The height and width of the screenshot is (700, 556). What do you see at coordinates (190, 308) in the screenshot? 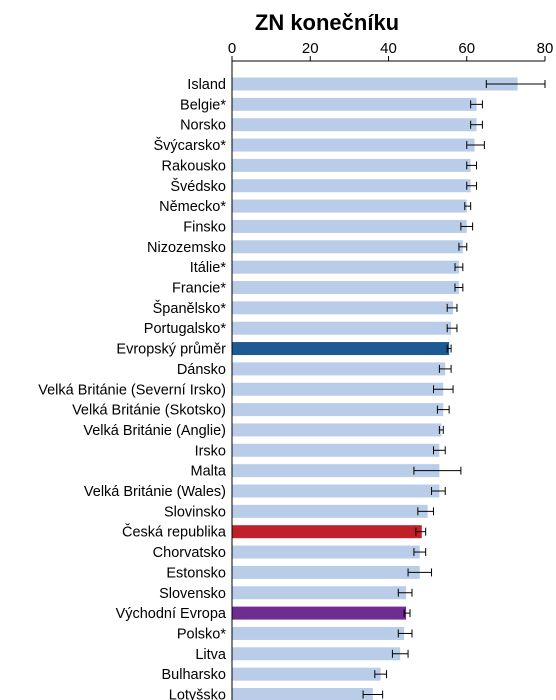
I see `category-label: Španělsko*` at bounding box center [190, 308].